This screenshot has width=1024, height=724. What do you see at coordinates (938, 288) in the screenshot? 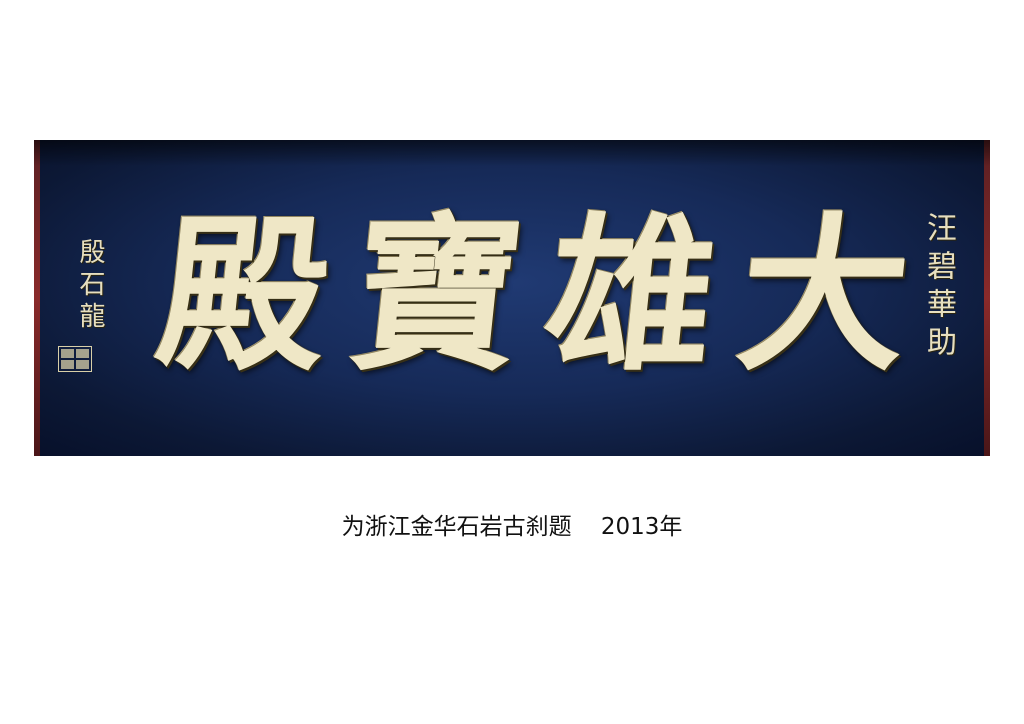
I see `right-inscription: 汪碧華助` at bounding box center [938, 288].